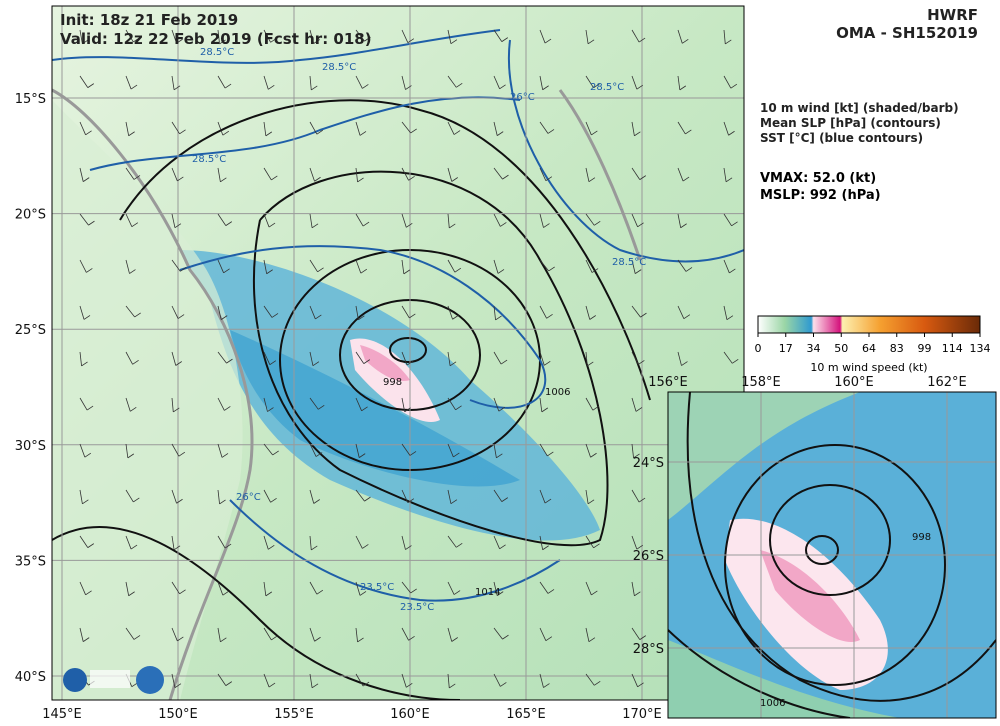  Describe the element at coordinates (377, 587) in the screenshot. I see `contour-label: 23.5°C` at that location.